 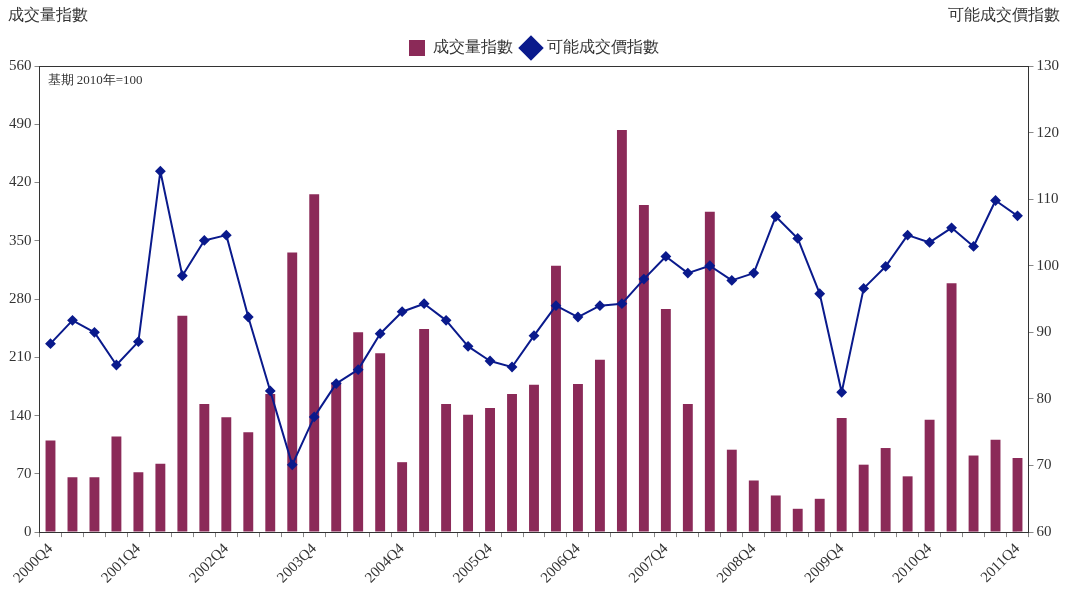 What do you see at coordinates (1044, 464) in the screenshot?
I see `y2-tick-label: 70` at bounding box center [1044, 464].